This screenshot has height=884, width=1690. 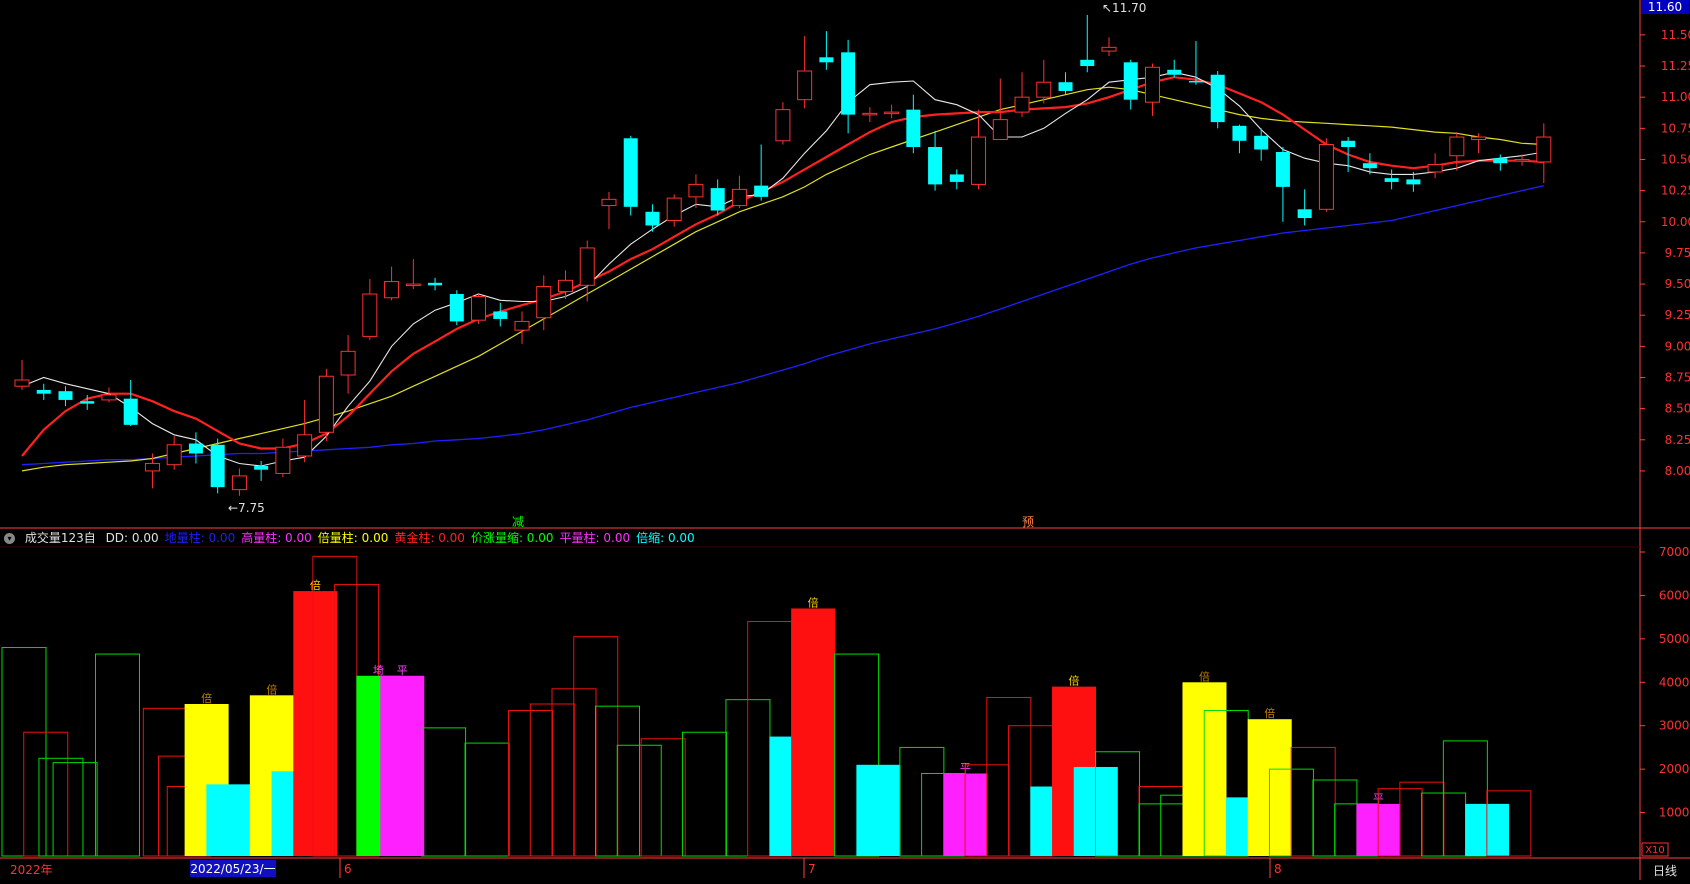 I want to click on volume-bar: 平, so click(x=402, y=760).